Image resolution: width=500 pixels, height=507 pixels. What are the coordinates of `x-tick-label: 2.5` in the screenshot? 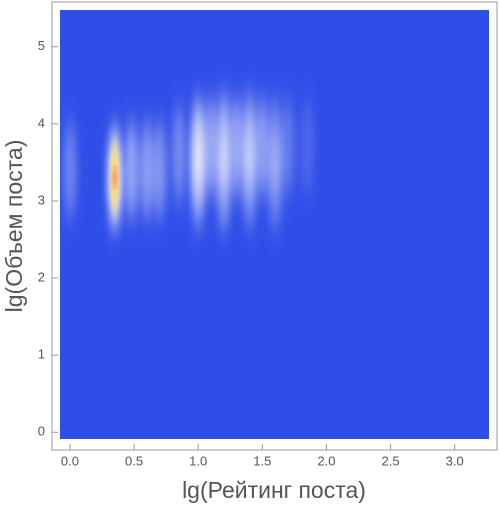 It's located at (391, 460).